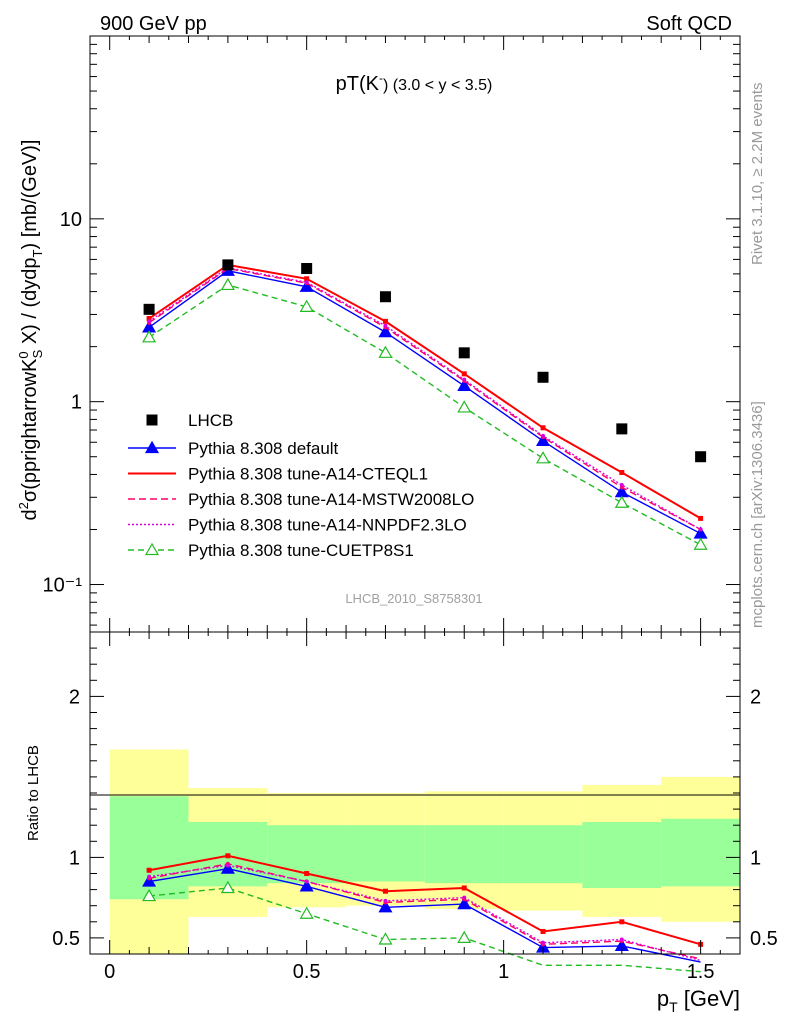 This screenshot has width=786, height=1024. I want to click on mcplots-label: mcplots.cern.ch [arXiv:1306.3436], so click(757, 514).